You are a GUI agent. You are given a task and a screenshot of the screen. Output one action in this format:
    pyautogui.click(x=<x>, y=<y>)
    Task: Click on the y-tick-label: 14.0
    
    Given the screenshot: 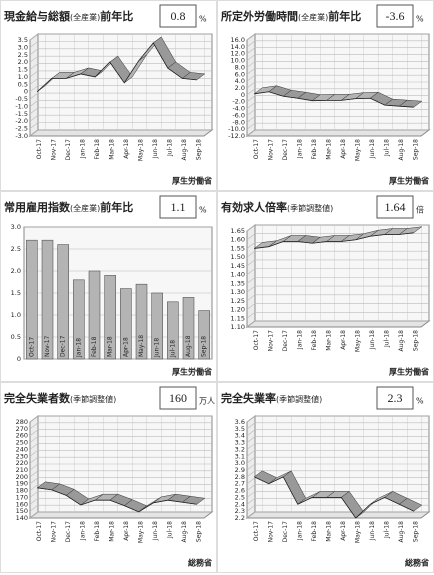 What is the action you would take?
    pyautogui.click(x=238, y=47)
    